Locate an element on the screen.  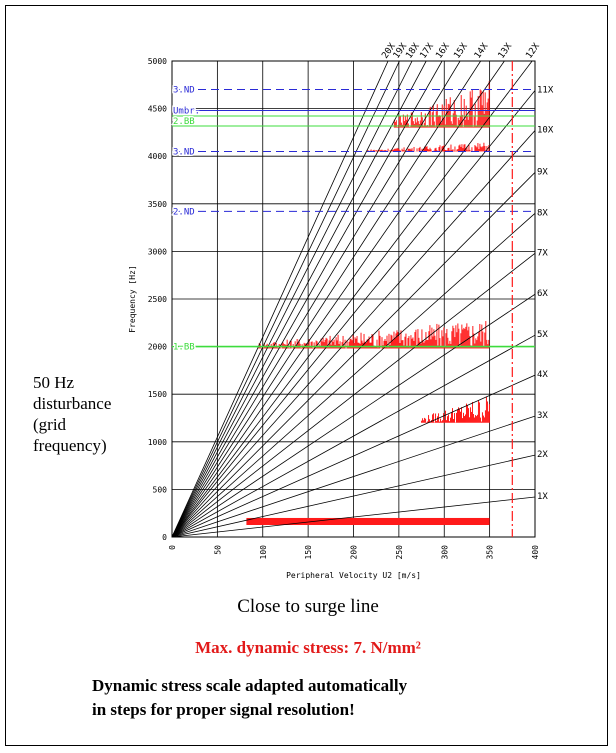
order-label: 6X is located at coordinates (542, 294).